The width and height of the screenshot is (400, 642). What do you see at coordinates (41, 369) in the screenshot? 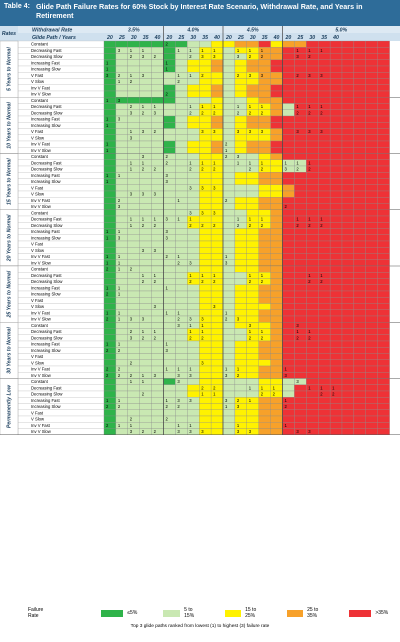
I see `glide-path-name: Inv V Fast` at bounding box center [41, 369].